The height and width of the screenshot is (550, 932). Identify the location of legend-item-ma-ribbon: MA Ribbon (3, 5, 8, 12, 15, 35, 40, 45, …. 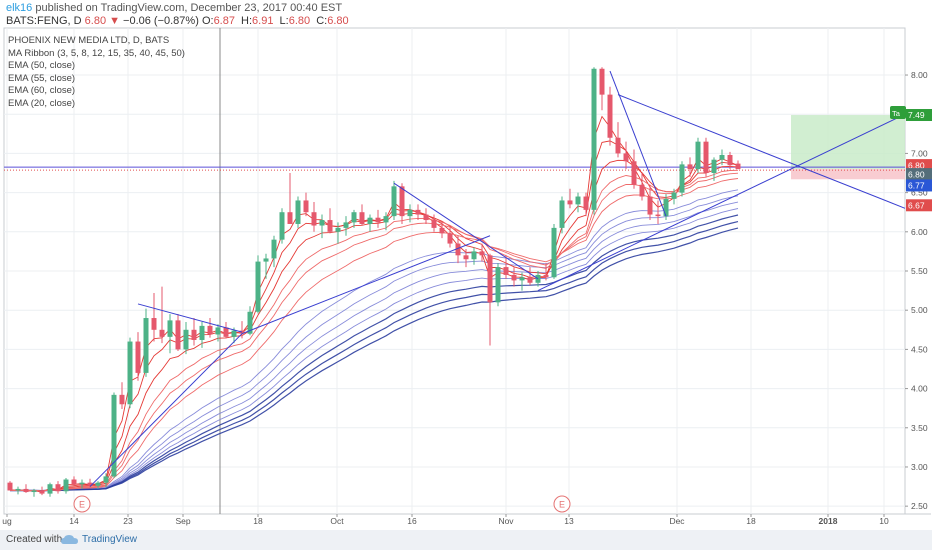
(96, 53).